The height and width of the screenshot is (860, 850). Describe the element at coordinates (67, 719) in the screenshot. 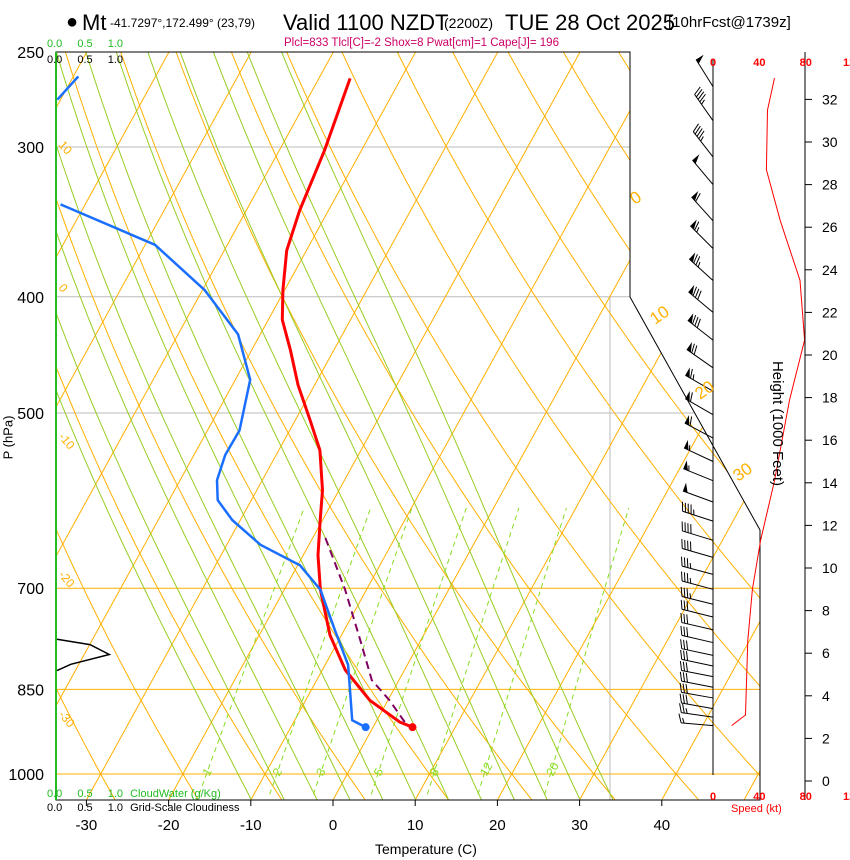

I see `dry-adiabat-label: -30` at that location.